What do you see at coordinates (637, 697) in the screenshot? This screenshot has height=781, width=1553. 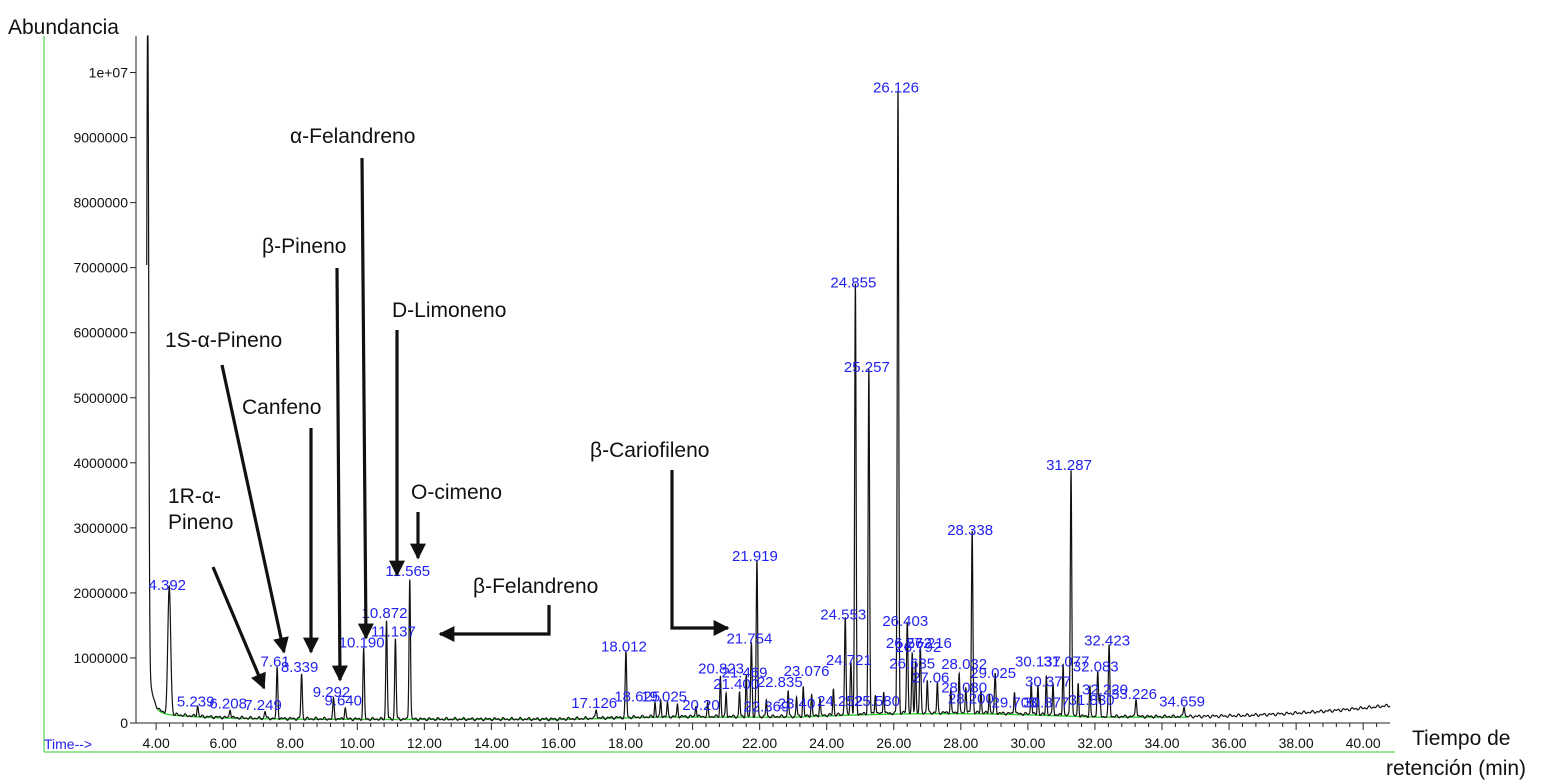 I see `peak-label: 18.625` at bounding box center [637, 697].